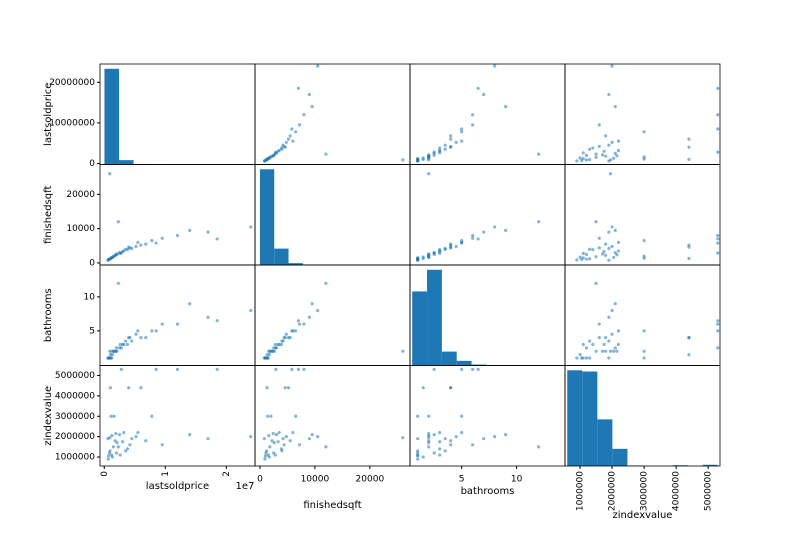  I want to click on x-tick-label: 1000000, so click(581, 491).